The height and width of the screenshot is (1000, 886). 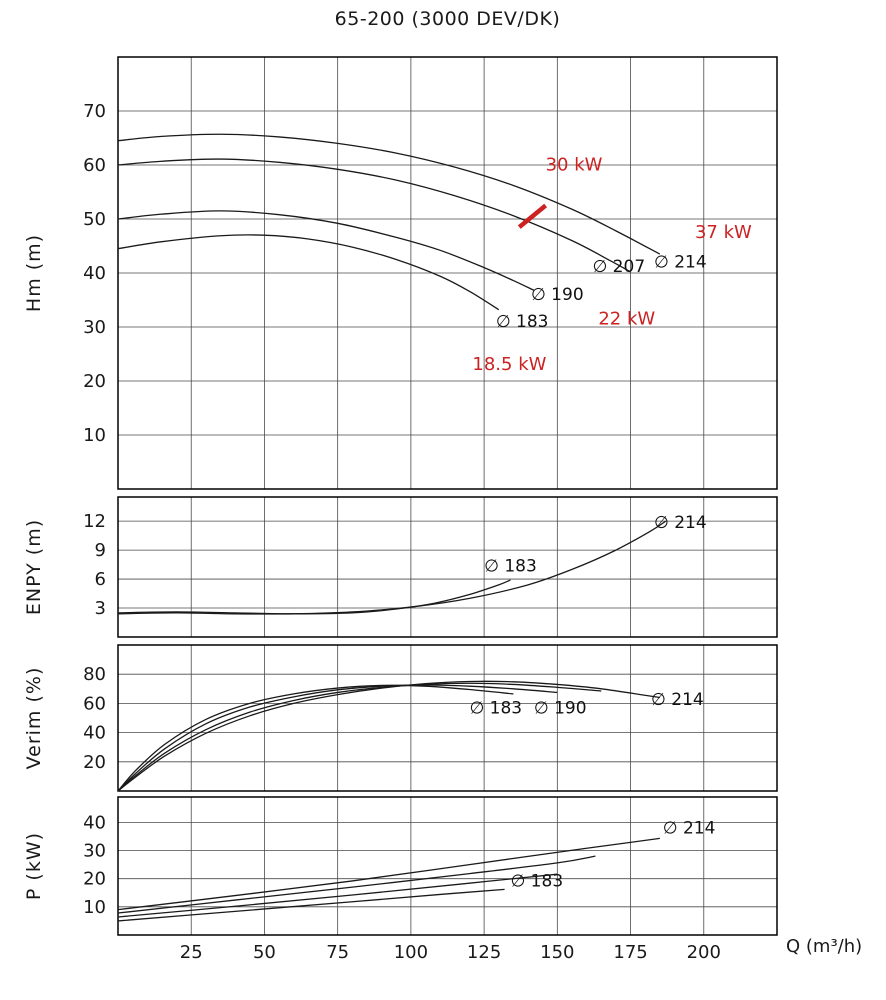 I want to click on x-tick-label: 175, so click(x=630, y=952).